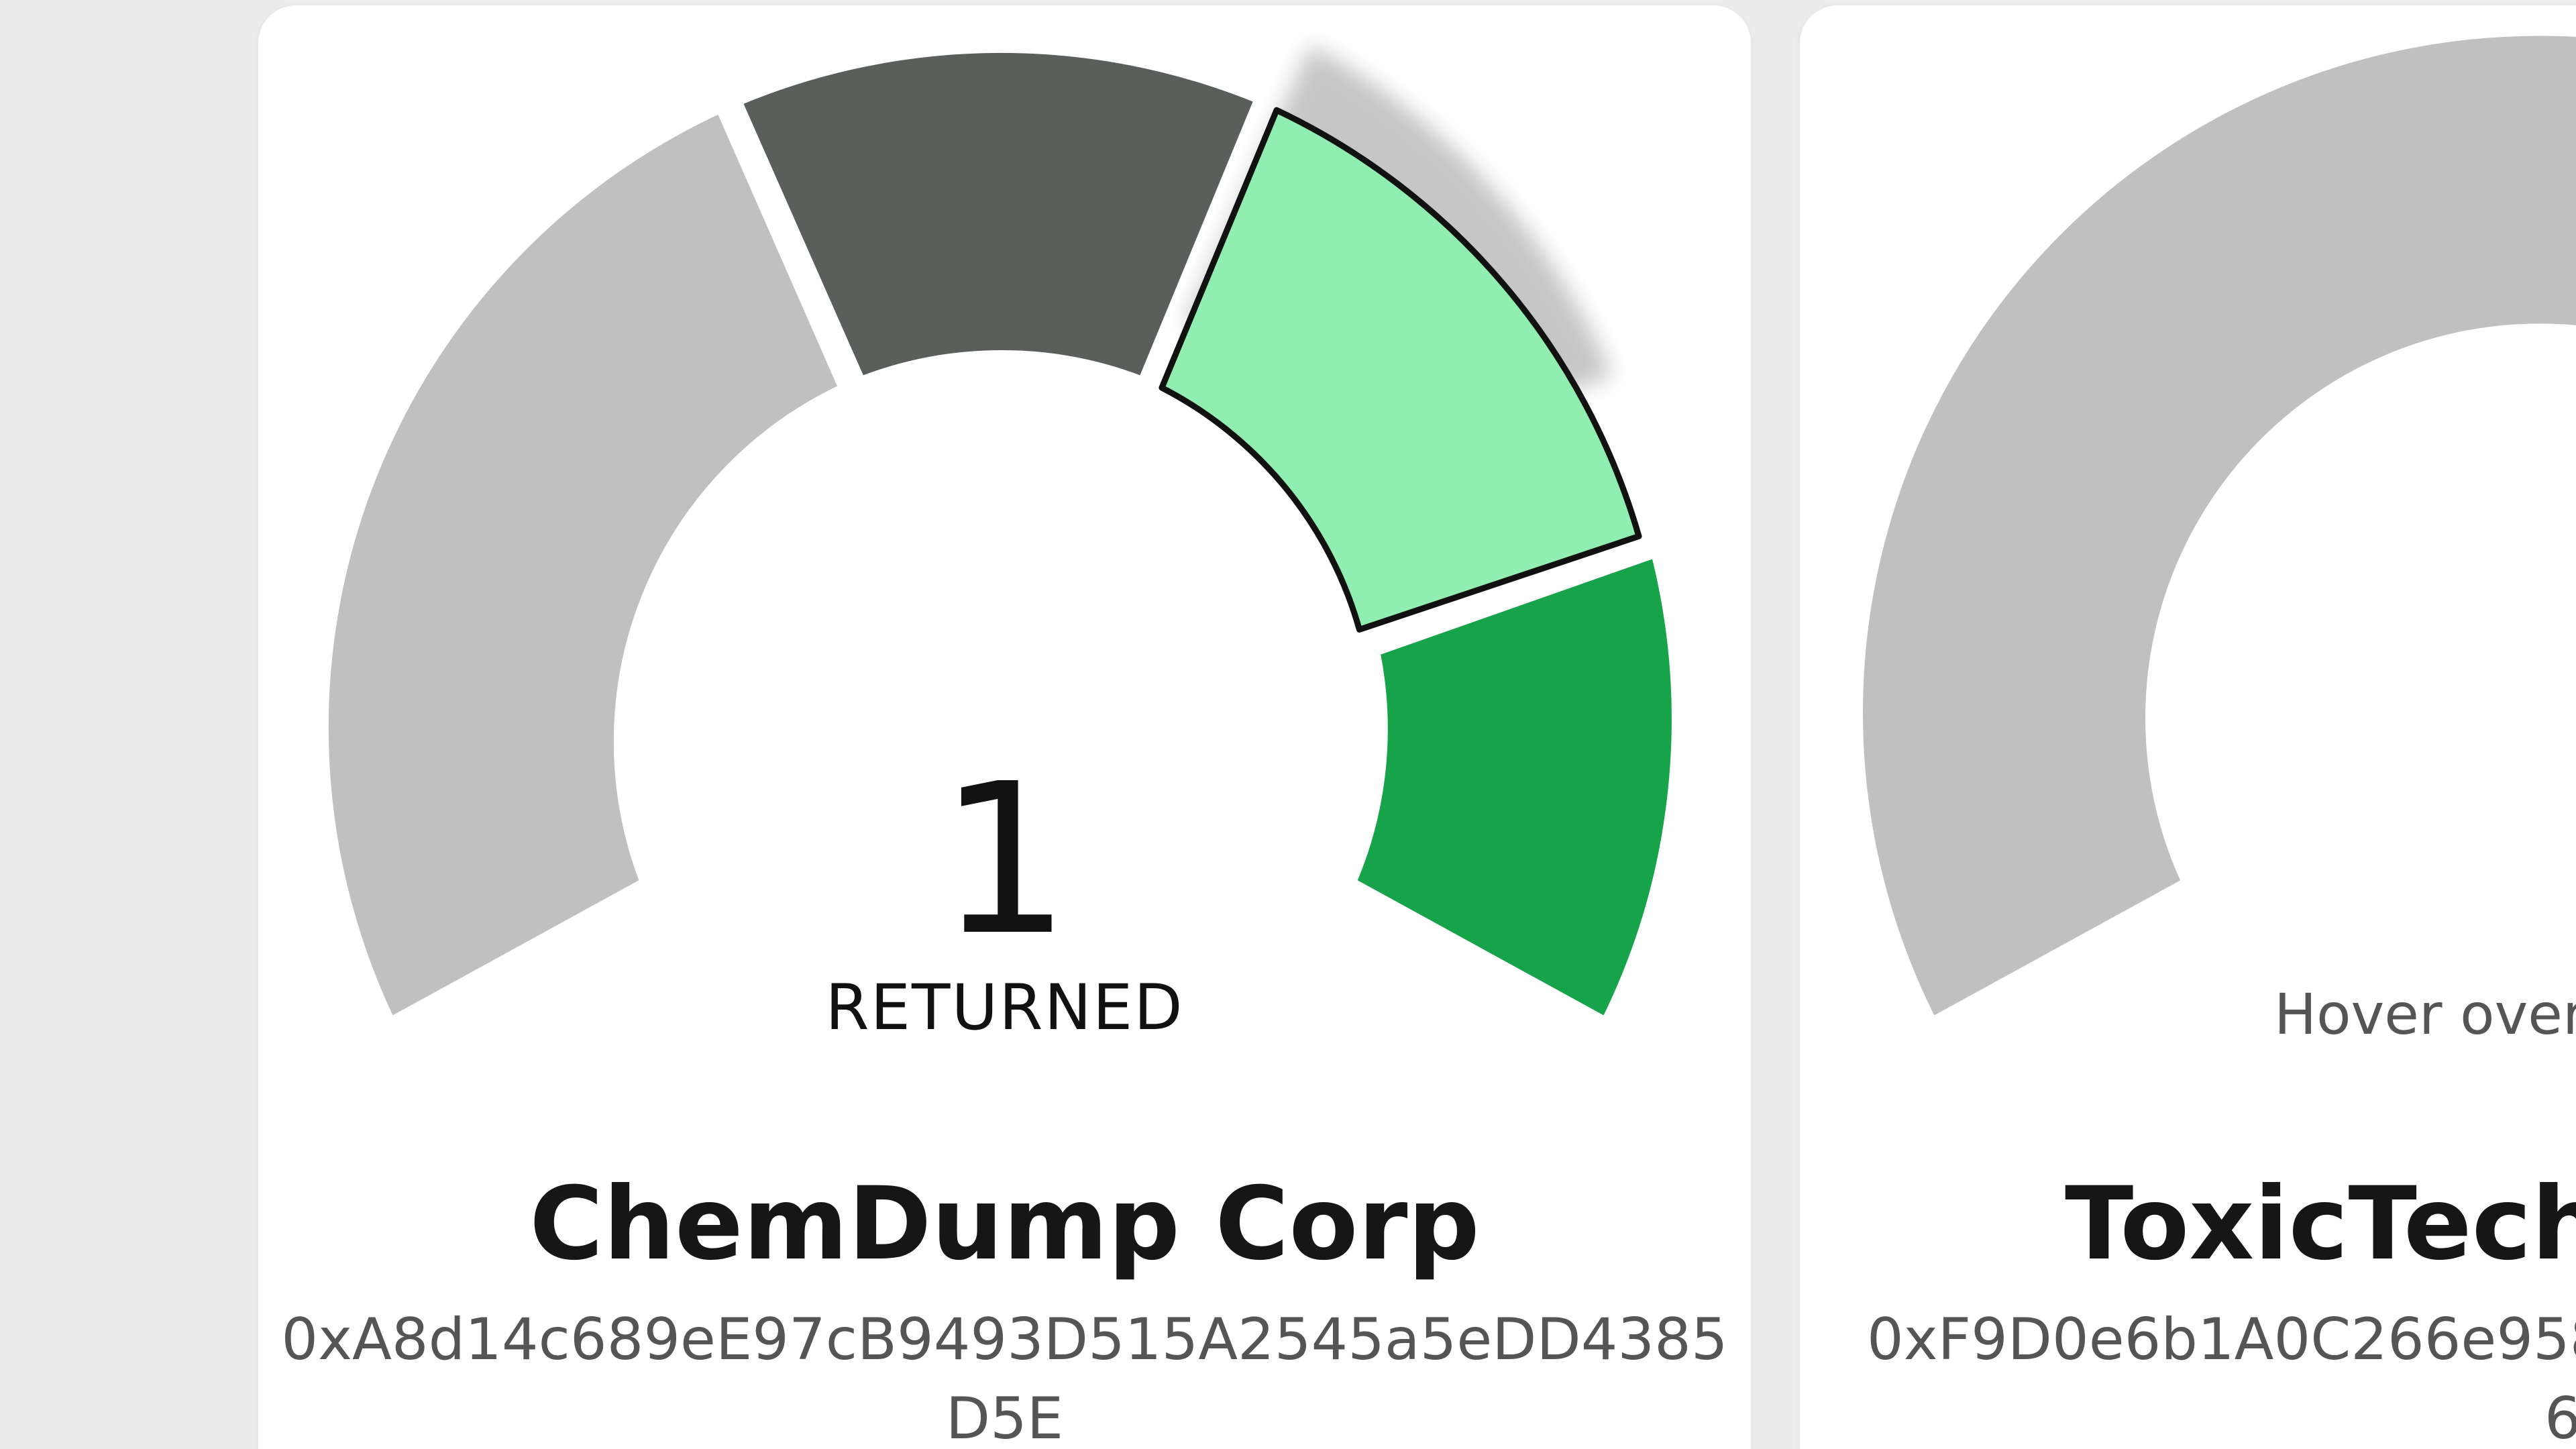 This screenshot has height=1449, width=2576. Describe the element at coordinates (2560, 1417) in the screenshot. I see `wallet-address-line-2: 62` at that location.